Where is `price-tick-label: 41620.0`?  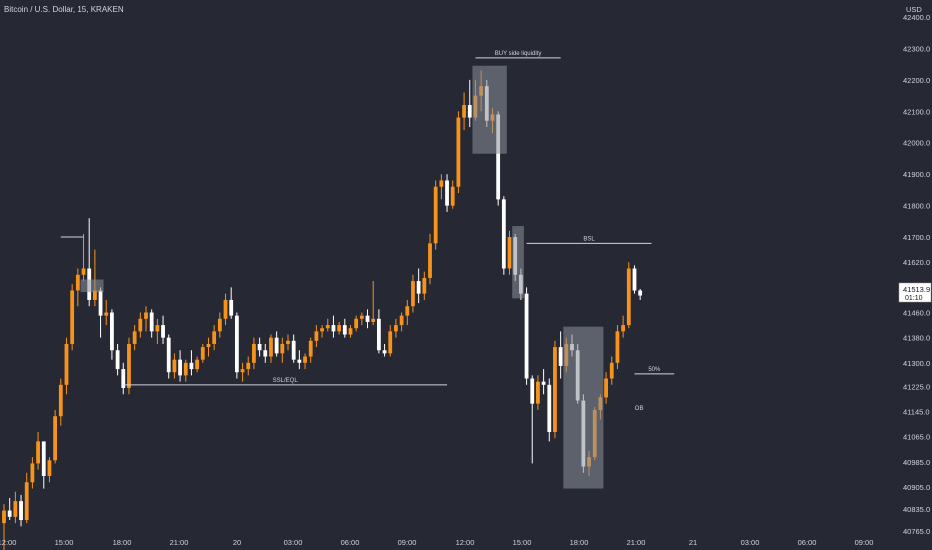 price-tick-label: 41620.0 is located at coordinates (916, 262).